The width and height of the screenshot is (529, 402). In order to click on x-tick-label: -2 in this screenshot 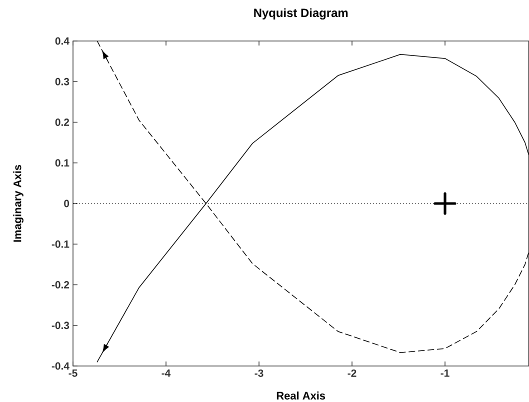, I will do `click(352, 373)`.